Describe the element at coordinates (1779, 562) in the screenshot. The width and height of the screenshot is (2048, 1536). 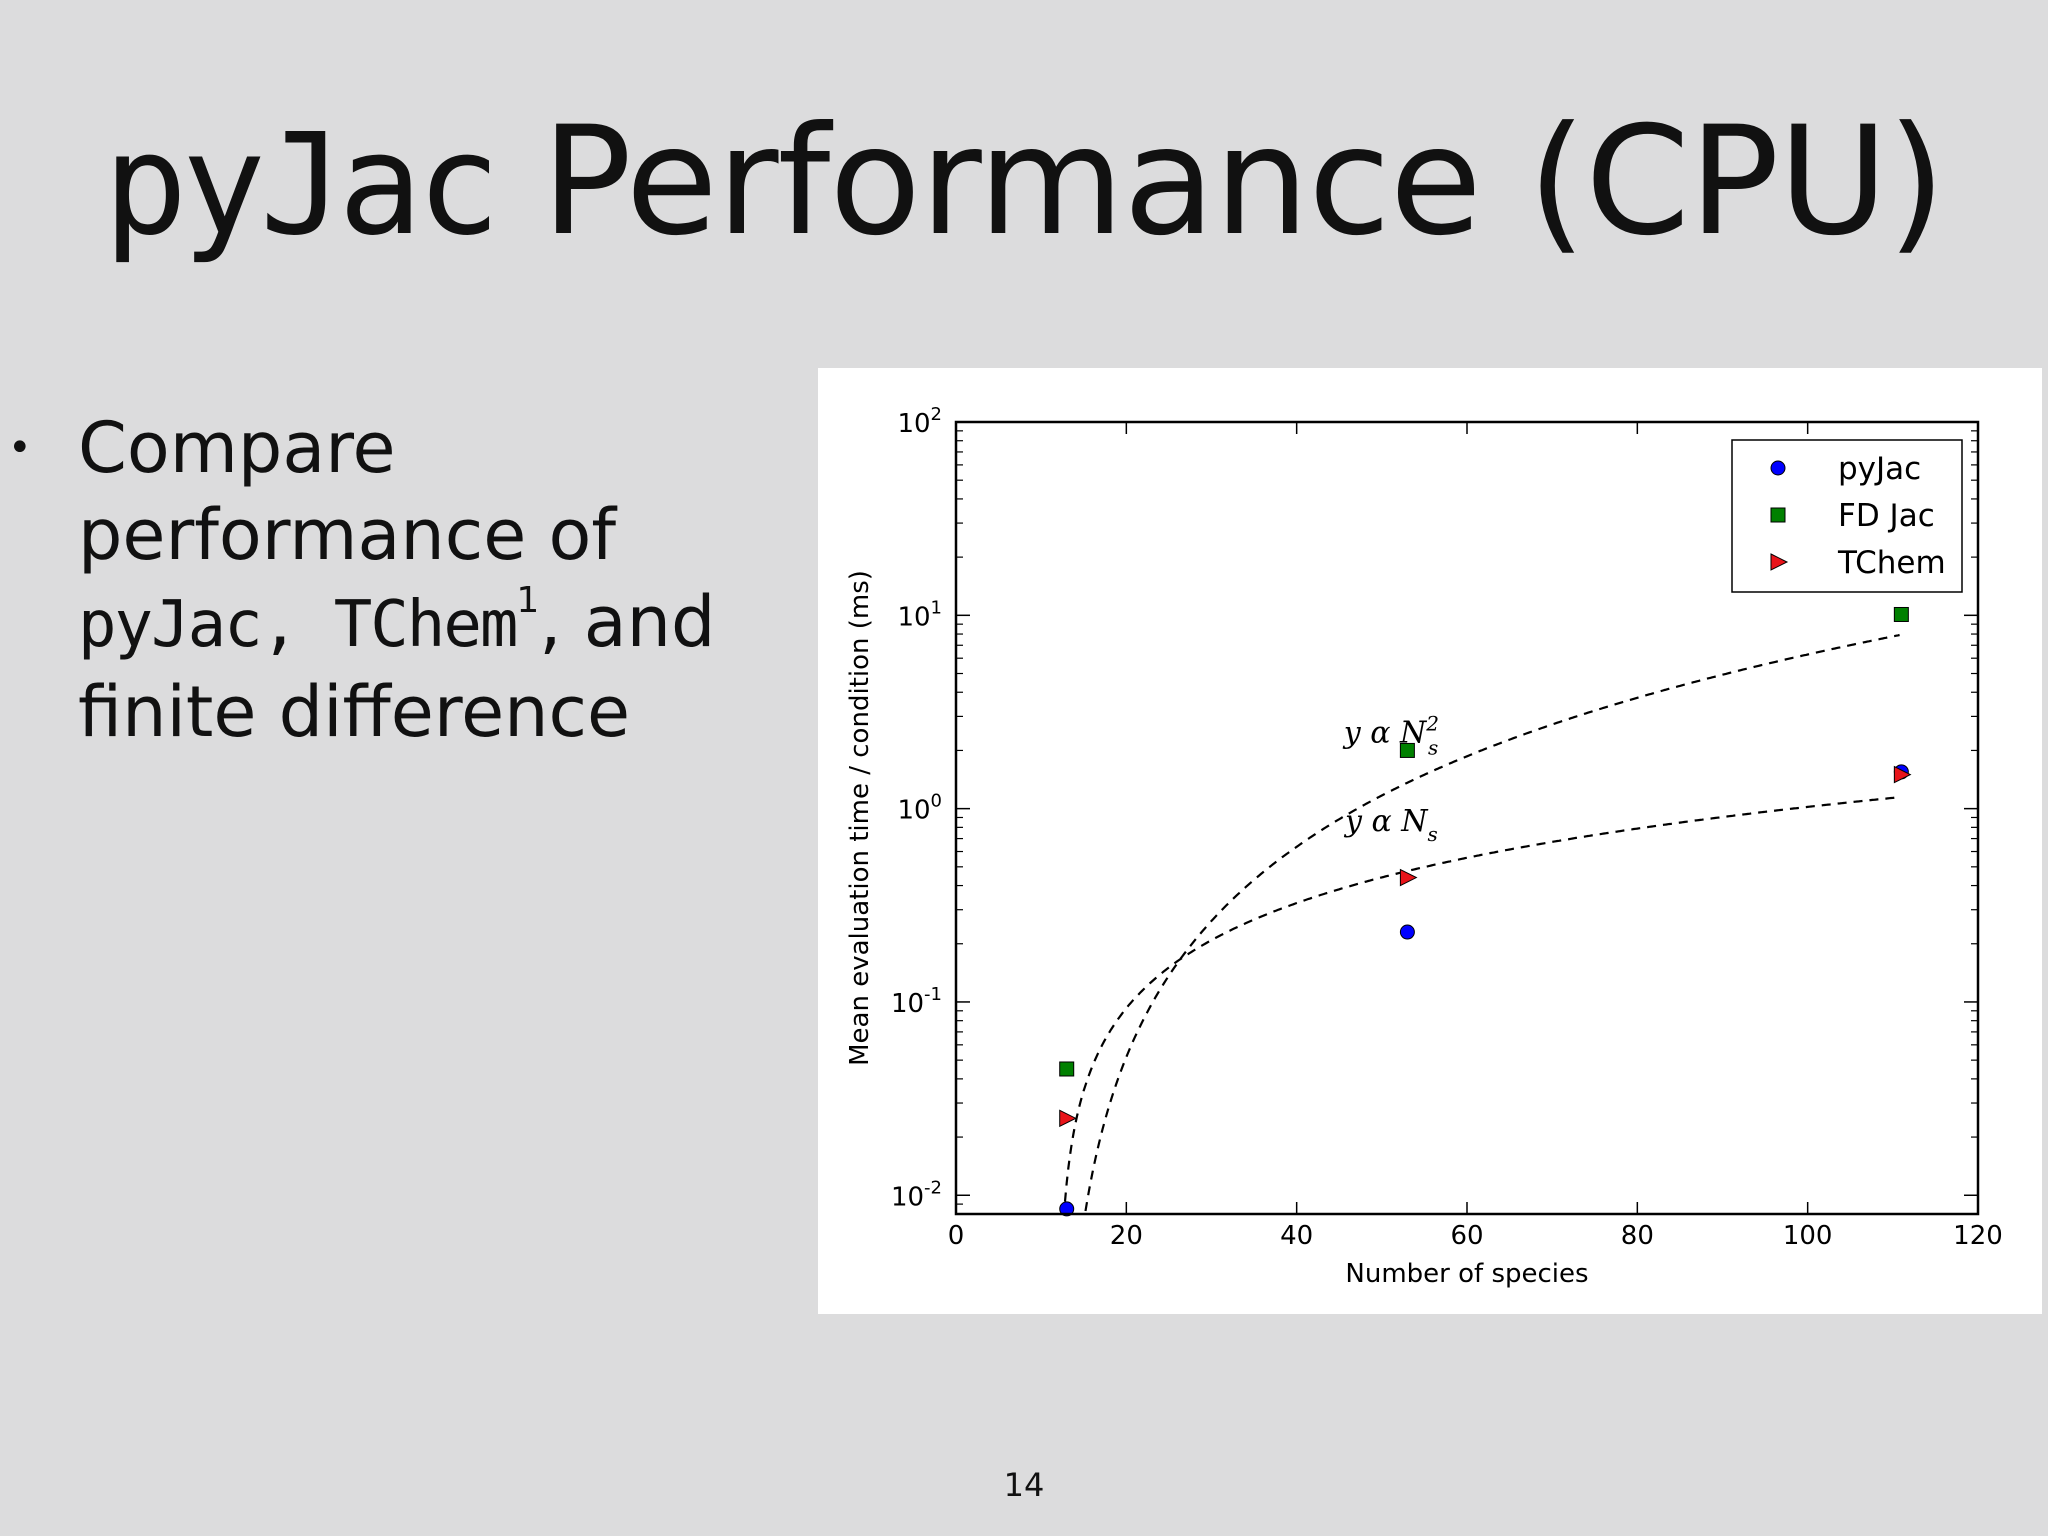
I see `legend-marker-tchem` at that location.